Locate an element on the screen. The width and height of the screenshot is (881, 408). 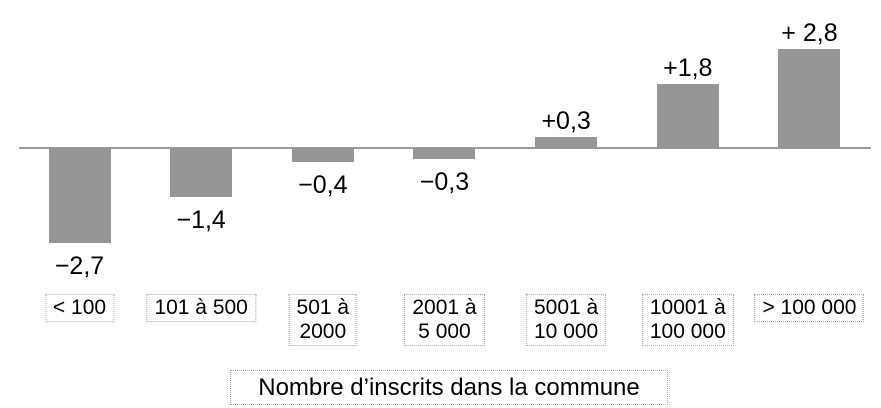
category-label-line: 2001 à is located at coordinates (444, 307).